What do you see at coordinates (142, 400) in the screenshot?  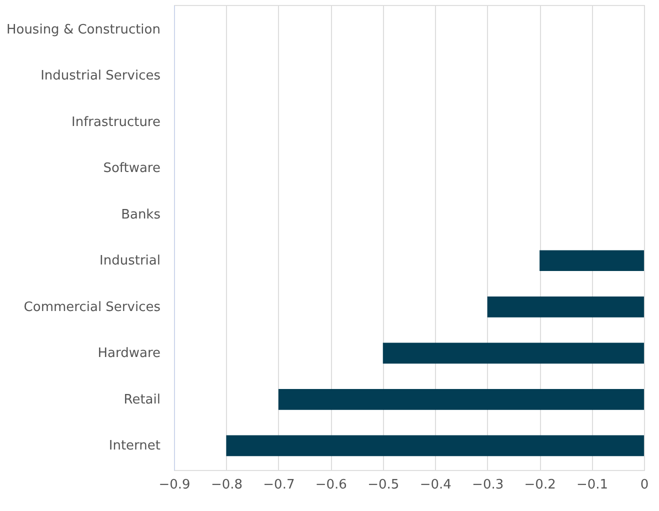 I see `y-tick-label: Retail` at bounding box center [142, 400].